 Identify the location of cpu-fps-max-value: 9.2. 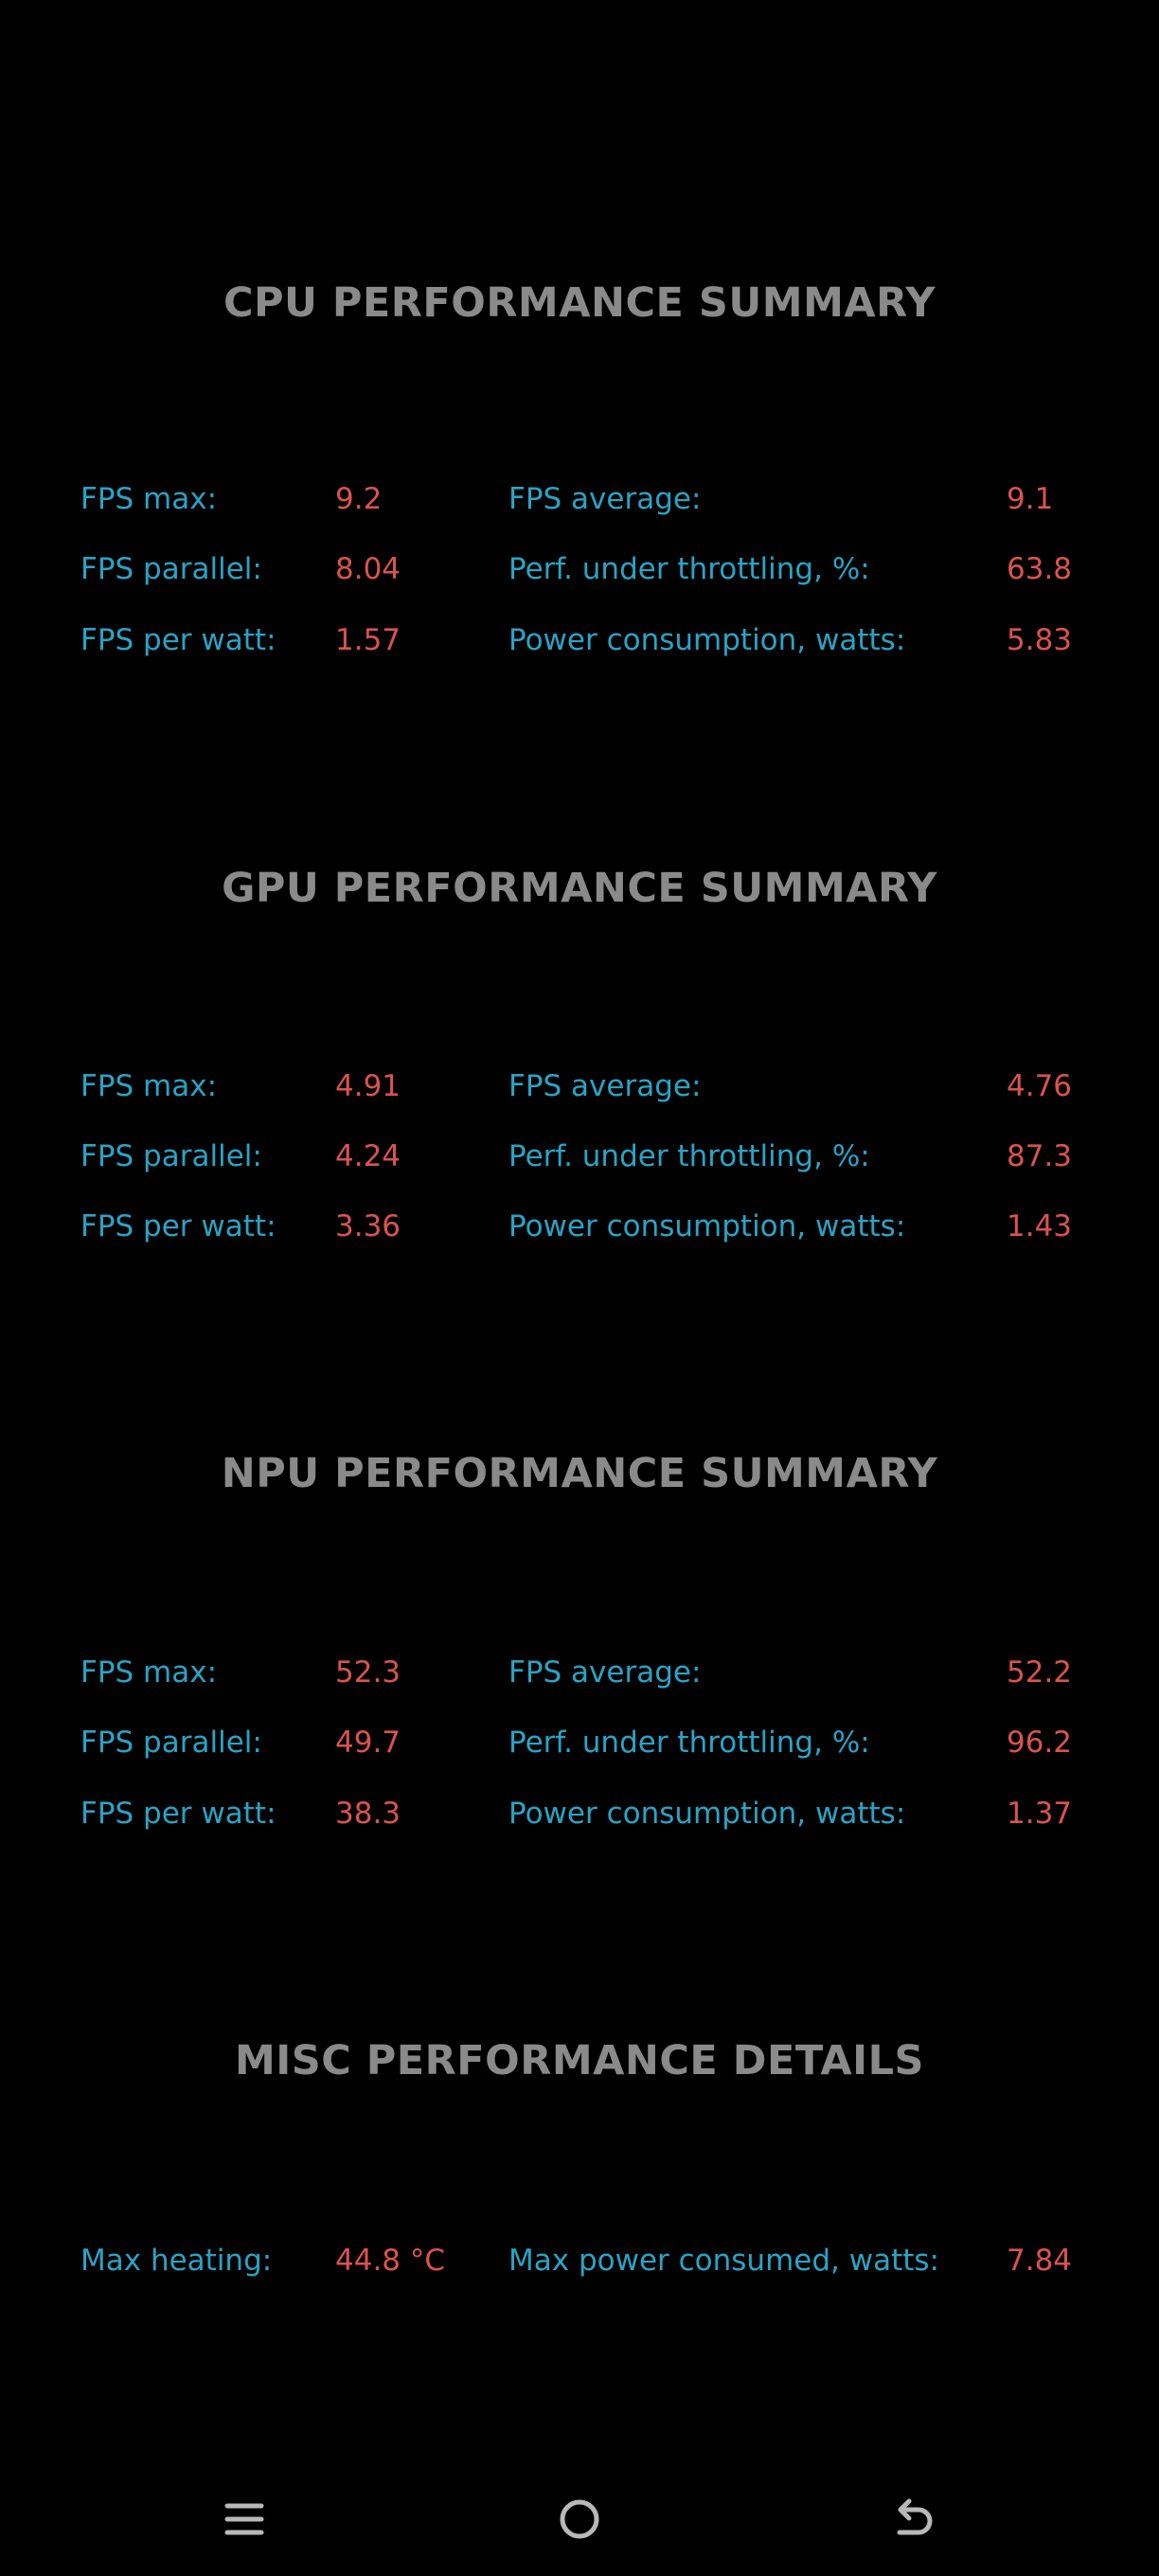
(359, 499).